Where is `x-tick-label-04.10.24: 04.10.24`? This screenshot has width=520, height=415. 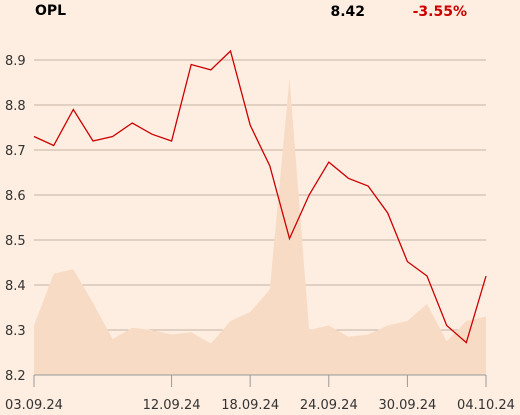
x-tick-label-04.10.24: 04.10.24 is located at coordinates (486, 405).